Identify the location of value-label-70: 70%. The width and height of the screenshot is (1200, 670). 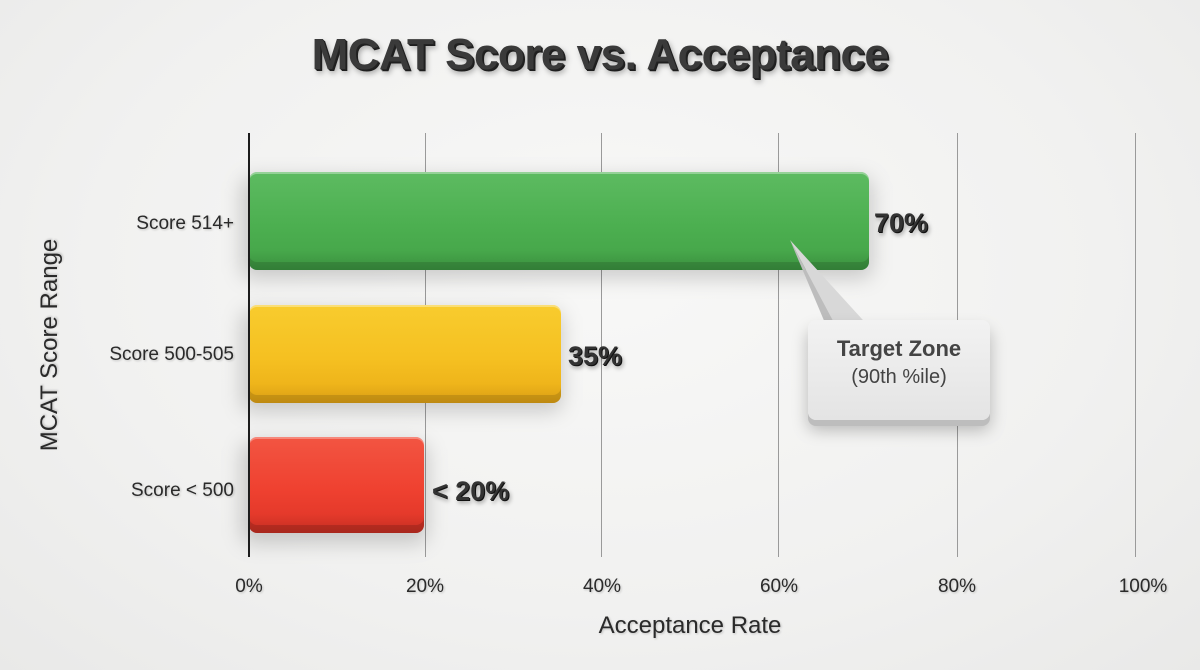
(901, 223).